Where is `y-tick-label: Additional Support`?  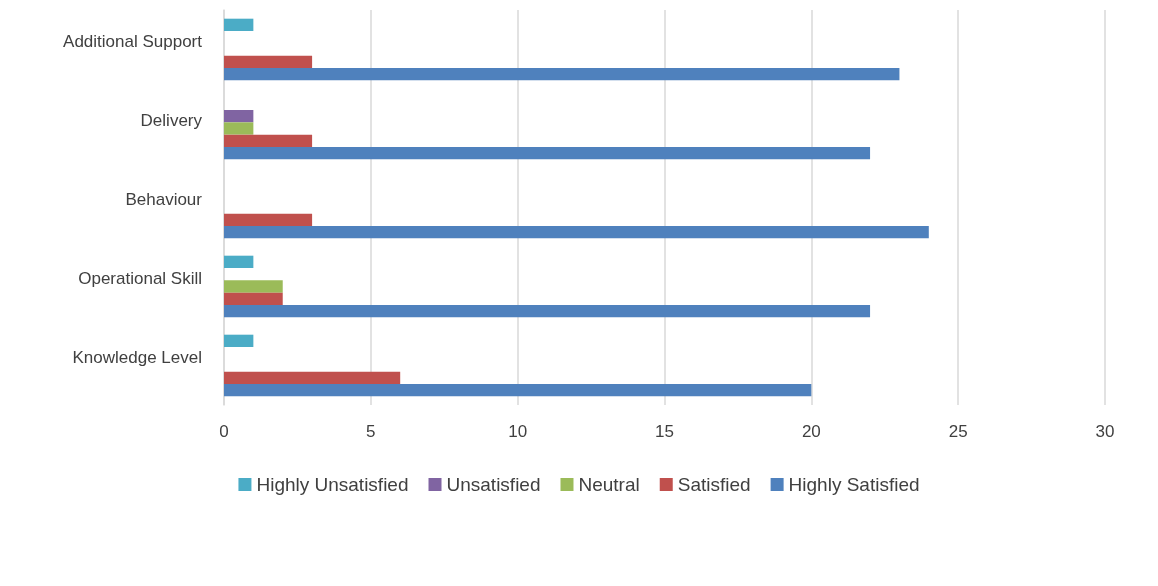 y-tick-label: Additional Support is located at coordinates (133, 41).